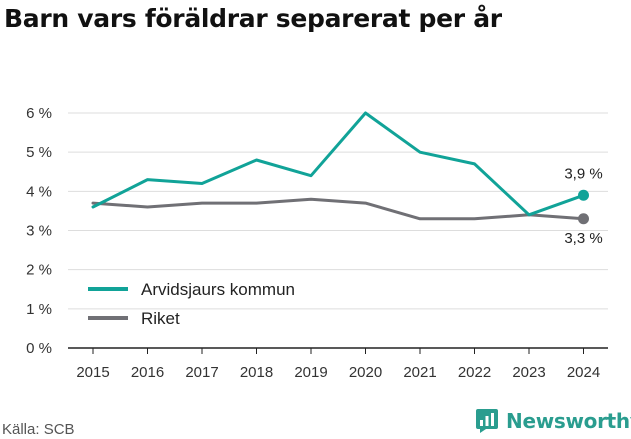  Describe the element at coordinates (92, 372) in the screenshot. I see `x-tick-label: 2015` at that location.